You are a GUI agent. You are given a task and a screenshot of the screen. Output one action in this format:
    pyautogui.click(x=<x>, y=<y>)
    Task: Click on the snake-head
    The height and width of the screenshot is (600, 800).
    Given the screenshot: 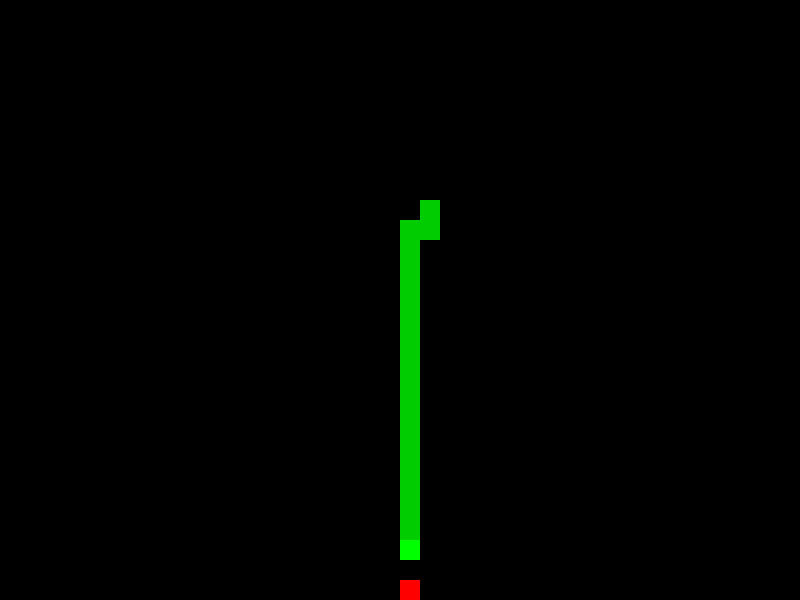 What is the action you would take?
    pyautogui.click(x=410, y=550)
    